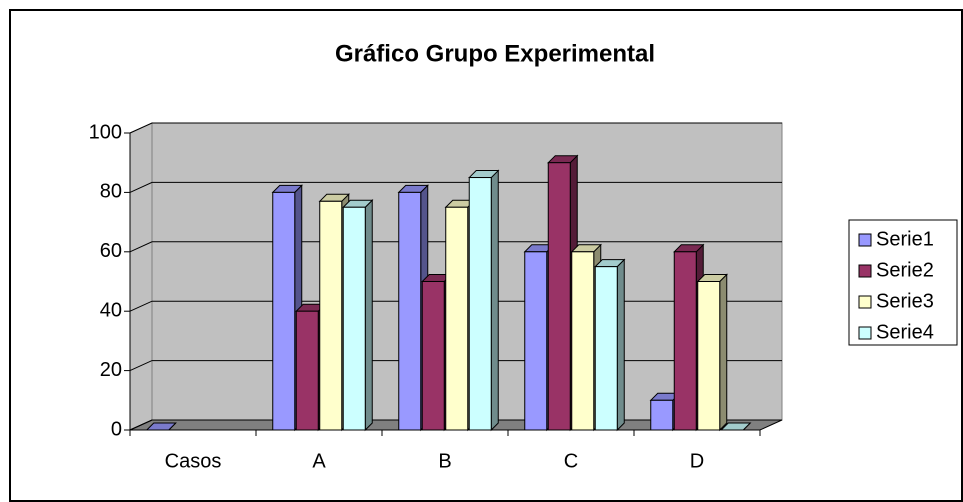 Image resolution: width=963 pixels, height=502 pixels. I want to click on y-tick-label: 80, so click(111, 192).